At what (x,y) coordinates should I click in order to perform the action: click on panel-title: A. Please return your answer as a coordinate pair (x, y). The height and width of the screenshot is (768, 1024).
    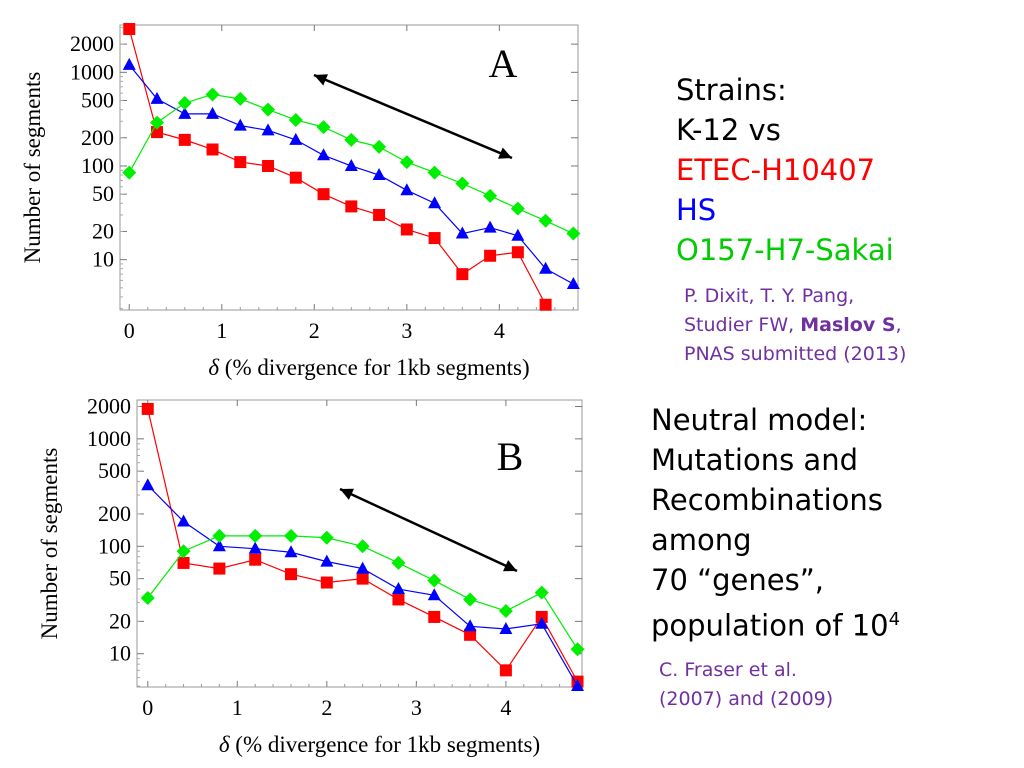
    Looking at the image, I should click on (503, 63).